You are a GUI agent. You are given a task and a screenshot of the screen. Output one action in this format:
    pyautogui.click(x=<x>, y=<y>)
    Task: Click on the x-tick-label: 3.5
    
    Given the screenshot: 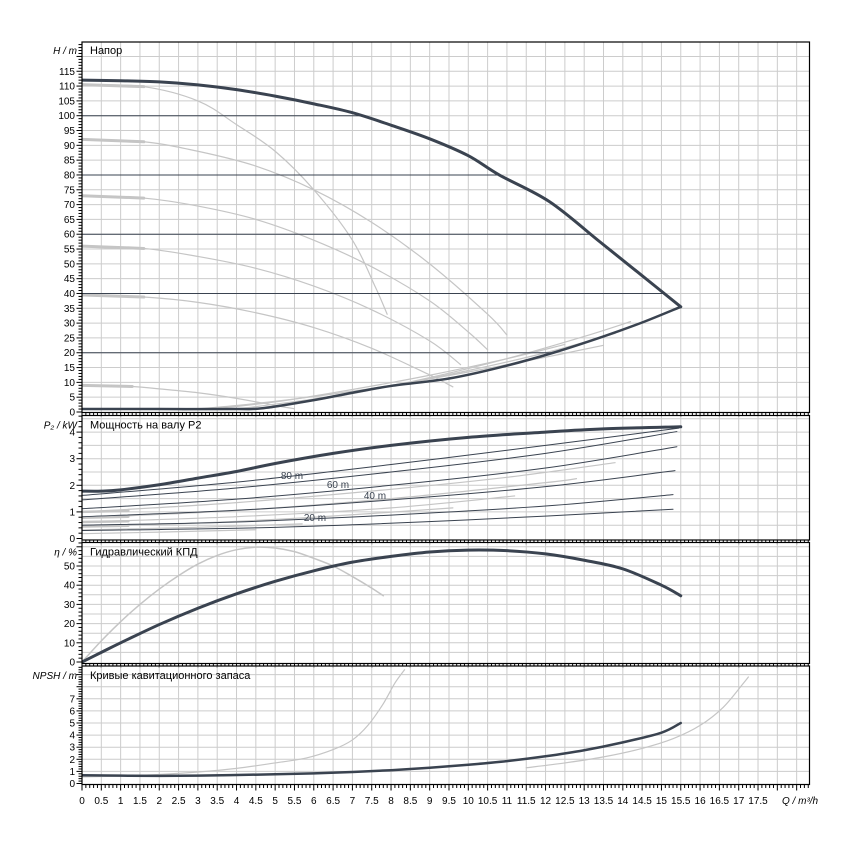 What is the action you would take?
    pyautogui.click(x=217, y=801)
    